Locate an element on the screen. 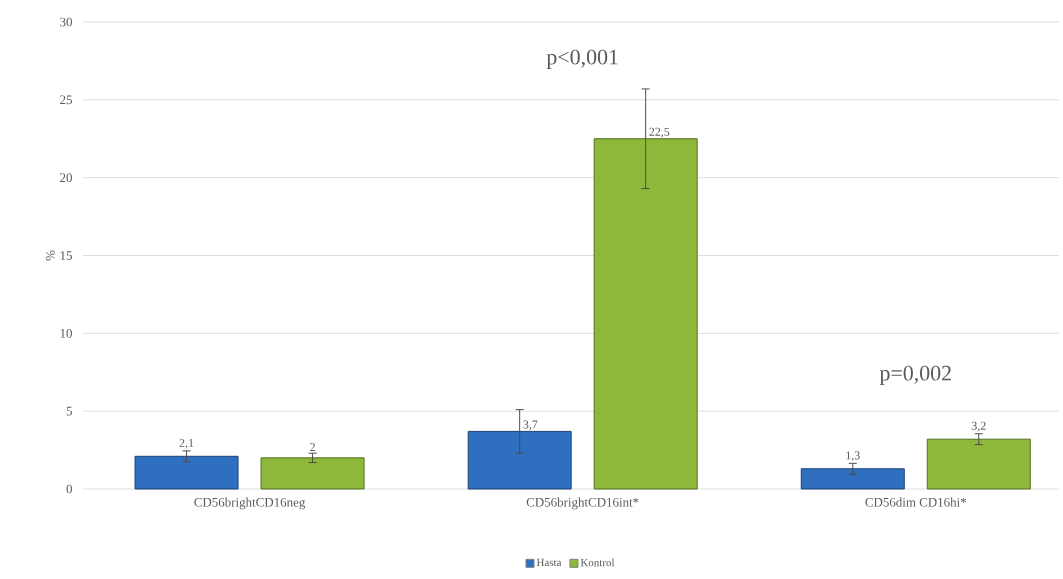  y-tick-label: 0 is located at coordinates (69, 489).